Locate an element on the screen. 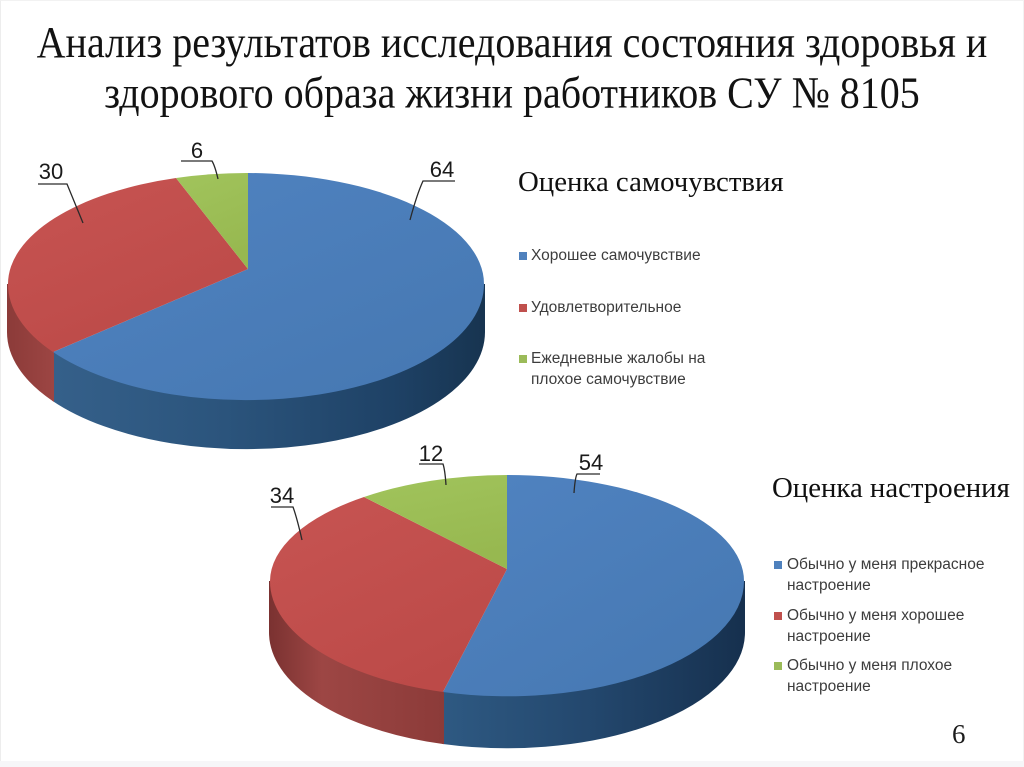 This screenshot has height=767, width=1024. svg-text: 30 is located at coordinates (51, 171).